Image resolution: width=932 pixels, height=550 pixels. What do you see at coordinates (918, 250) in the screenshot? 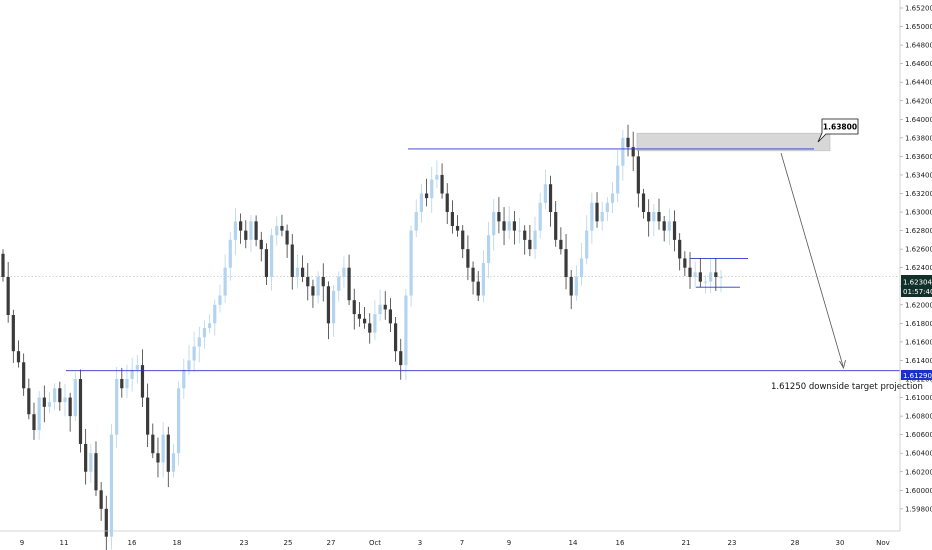
I see `y-tick-label: 1.62600` at bounding box center [918, 250].